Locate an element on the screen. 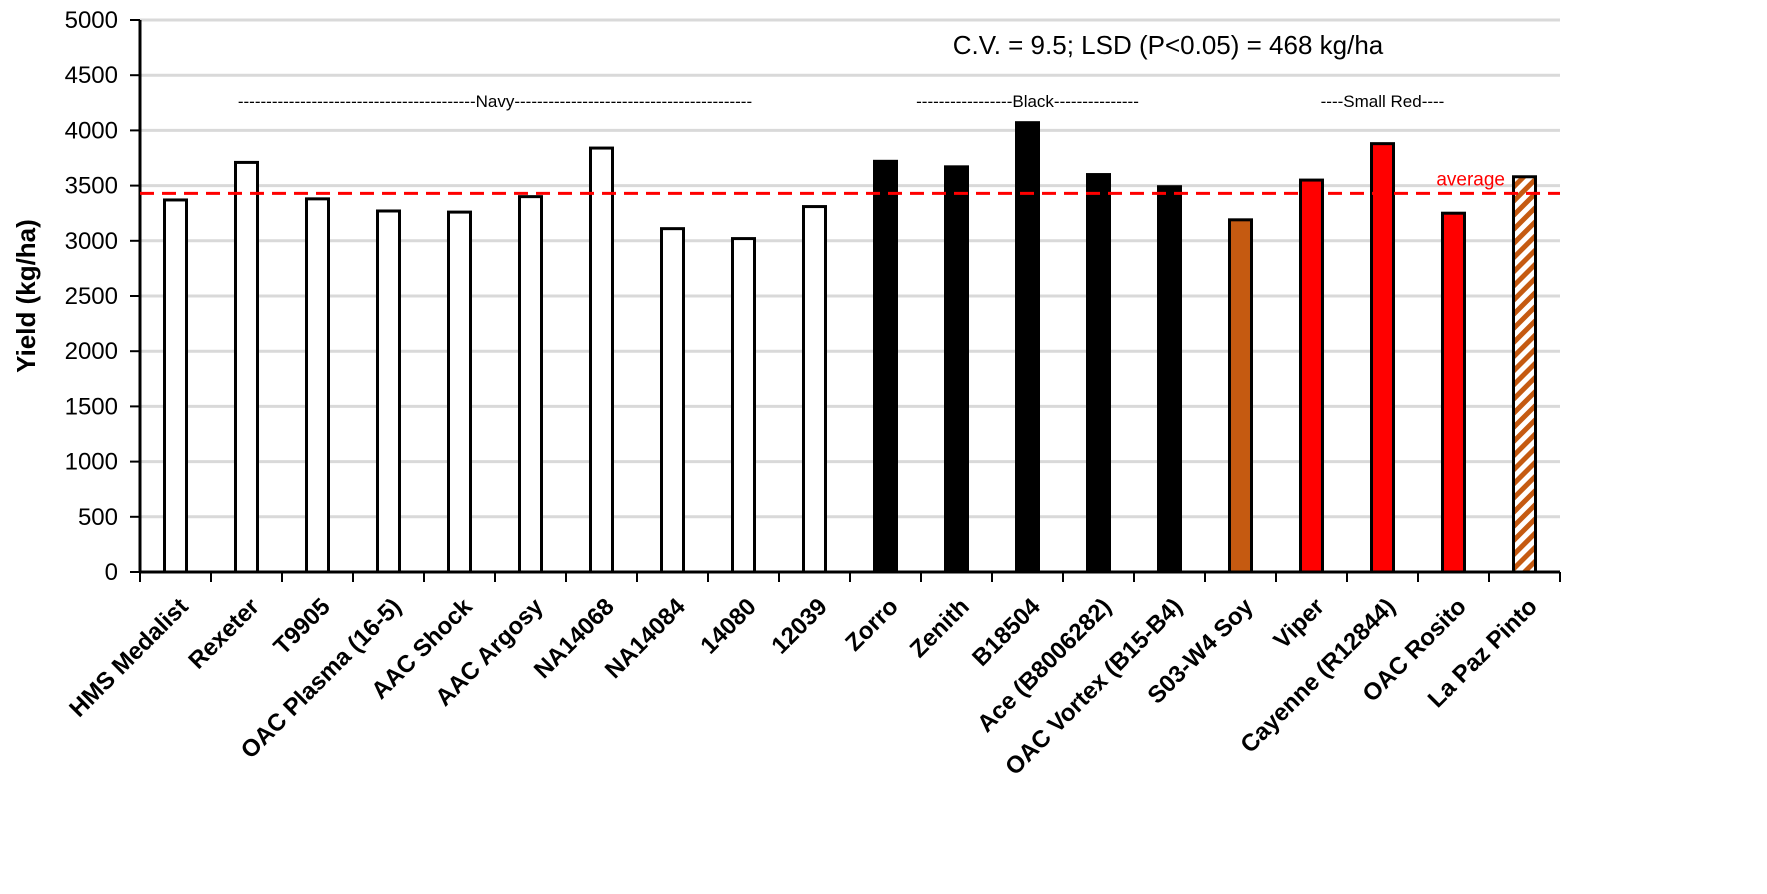  y-tick-label: 3000 is located at coordinates (91, 241).